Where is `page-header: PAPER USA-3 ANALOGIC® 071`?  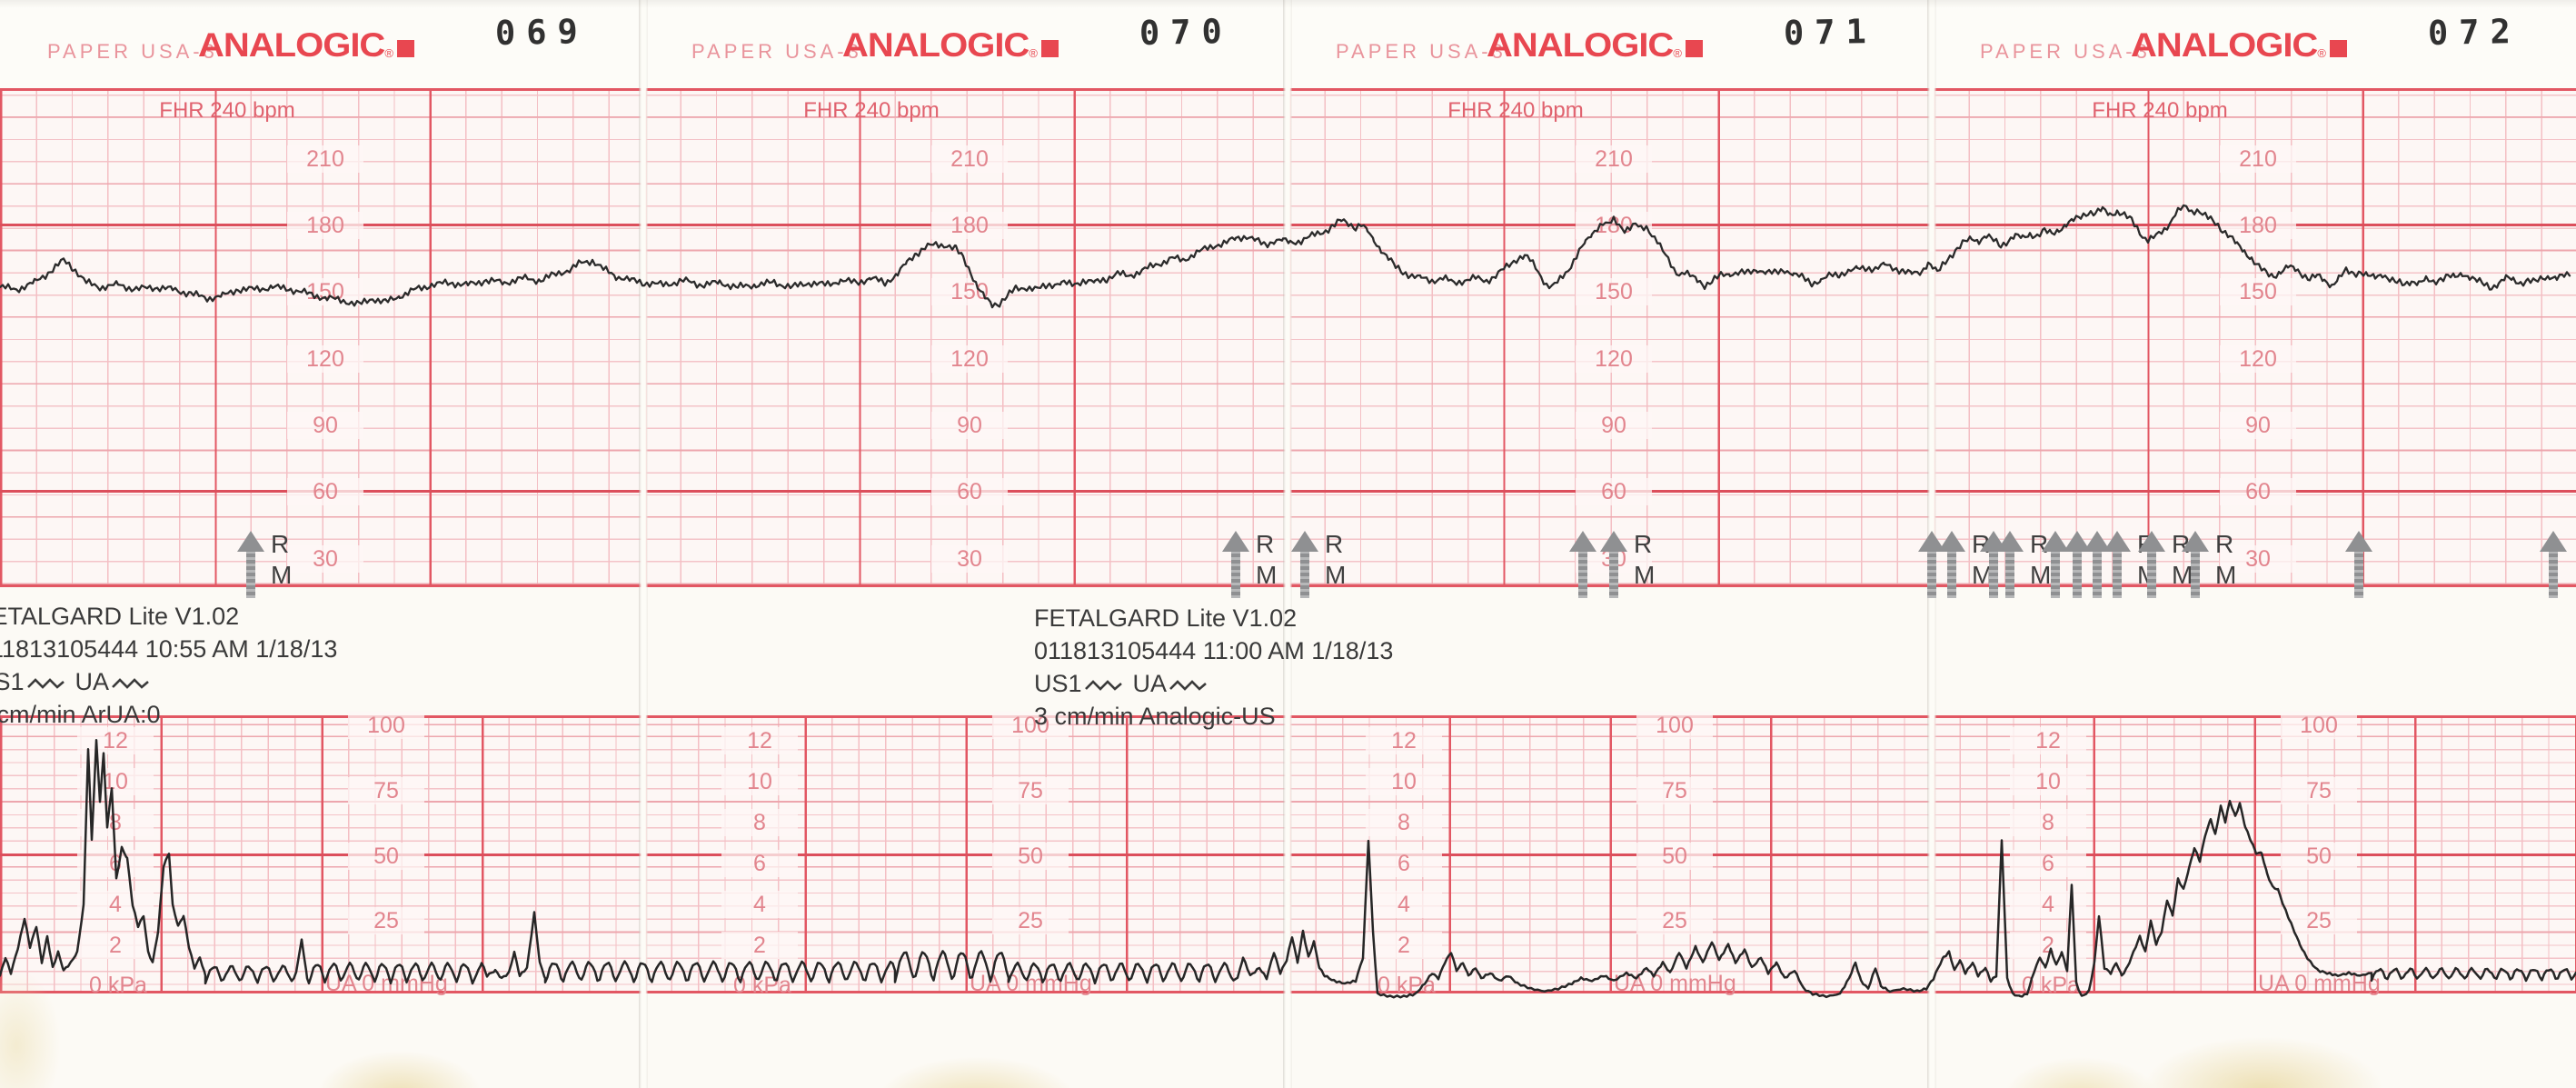 page-header: PAPER USA-3 ANALOGIC® 071 is located at coordinates (1610, 44).